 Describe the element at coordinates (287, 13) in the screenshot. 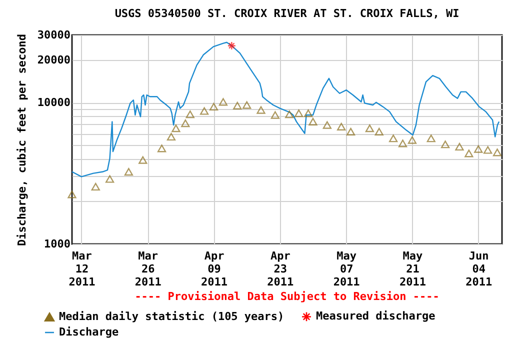

I see `chart-title: USGS 05340500 ST. CROIX RIVER AT ST. CROIX FALLS, WI` at that location.